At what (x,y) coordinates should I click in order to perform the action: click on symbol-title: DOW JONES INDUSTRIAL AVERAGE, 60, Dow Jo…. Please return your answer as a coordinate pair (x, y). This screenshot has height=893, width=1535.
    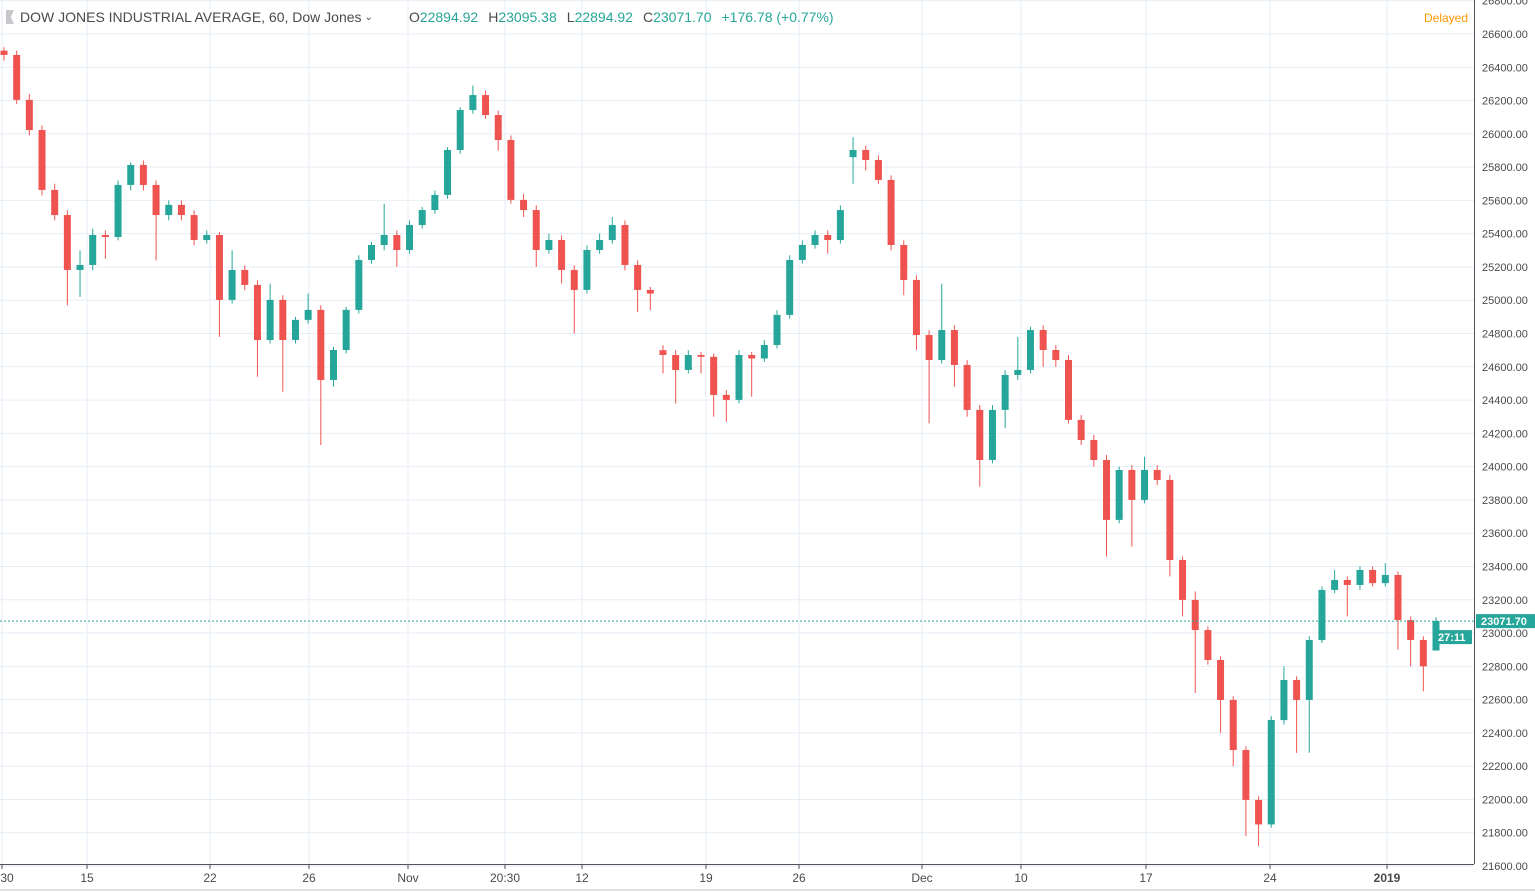
    Looking at the image, I should click on (191, 17).